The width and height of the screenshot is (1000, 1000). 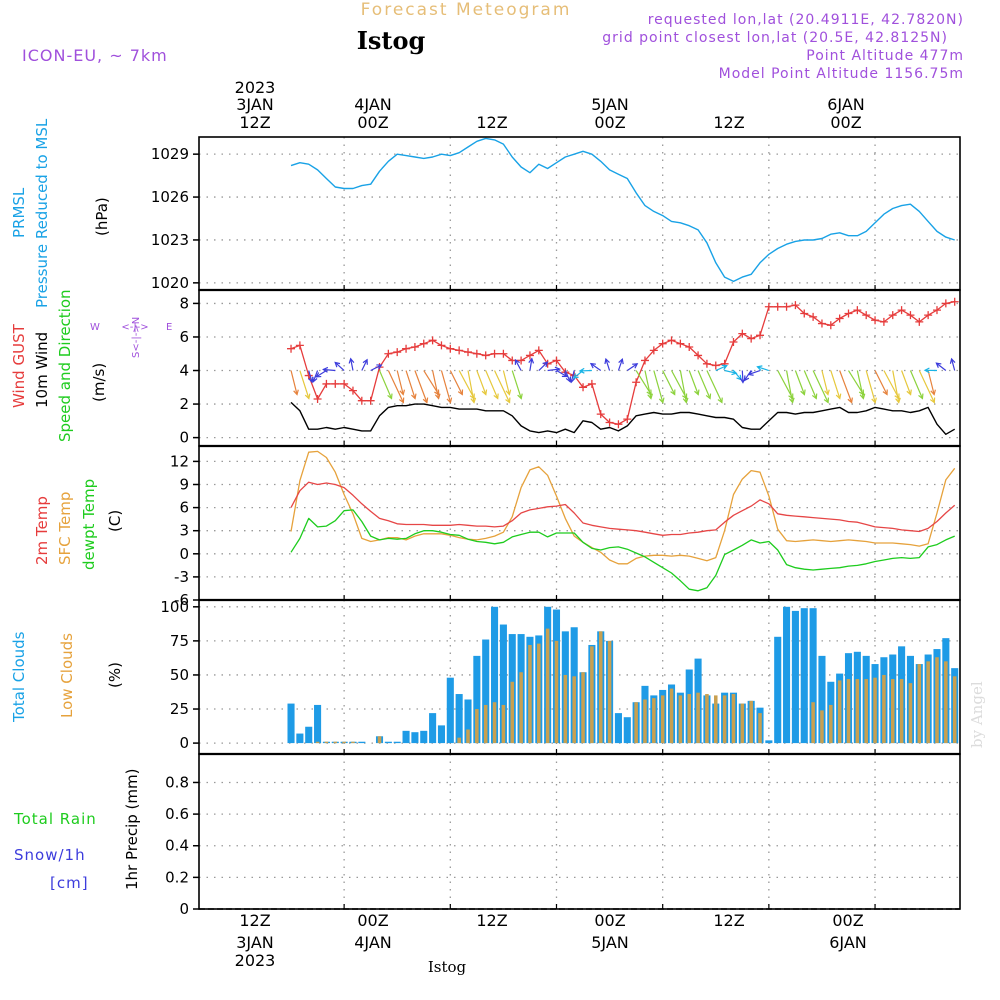 I want to click on compass-e: E, so click(x=169, y=327).